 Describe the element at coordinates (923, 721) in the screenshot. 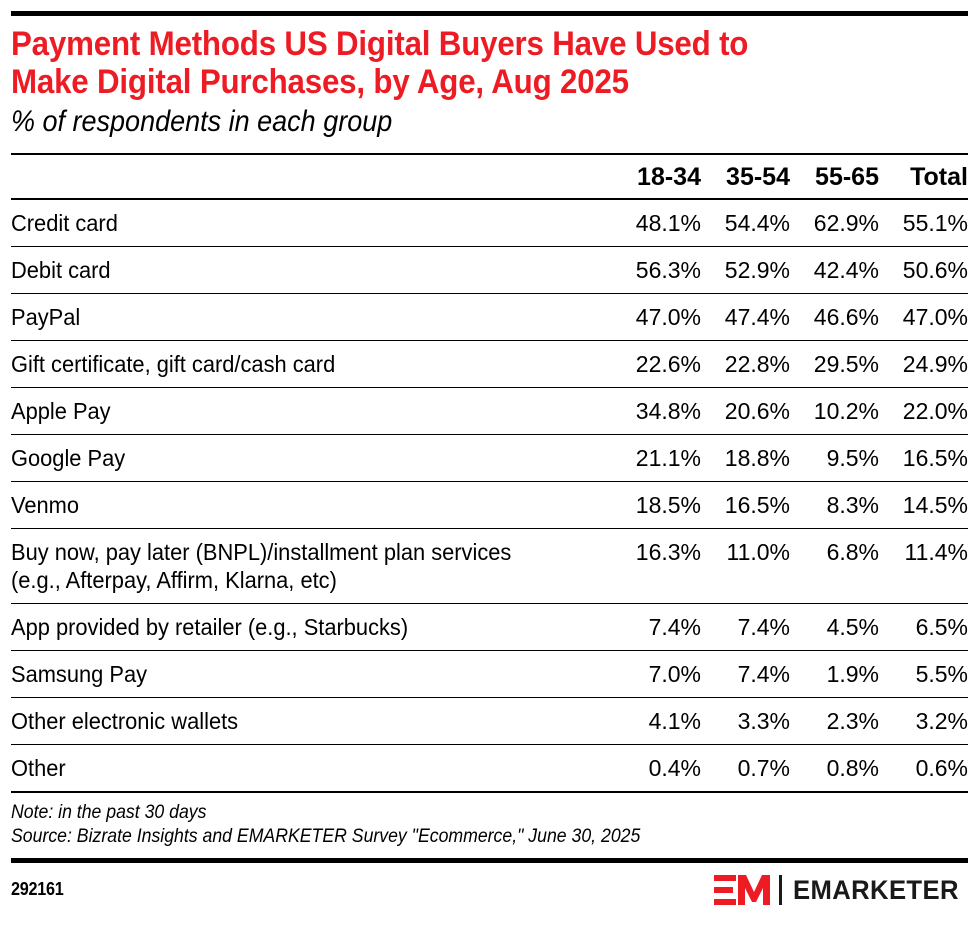

I see `cell-total: 3.2%` at that location.